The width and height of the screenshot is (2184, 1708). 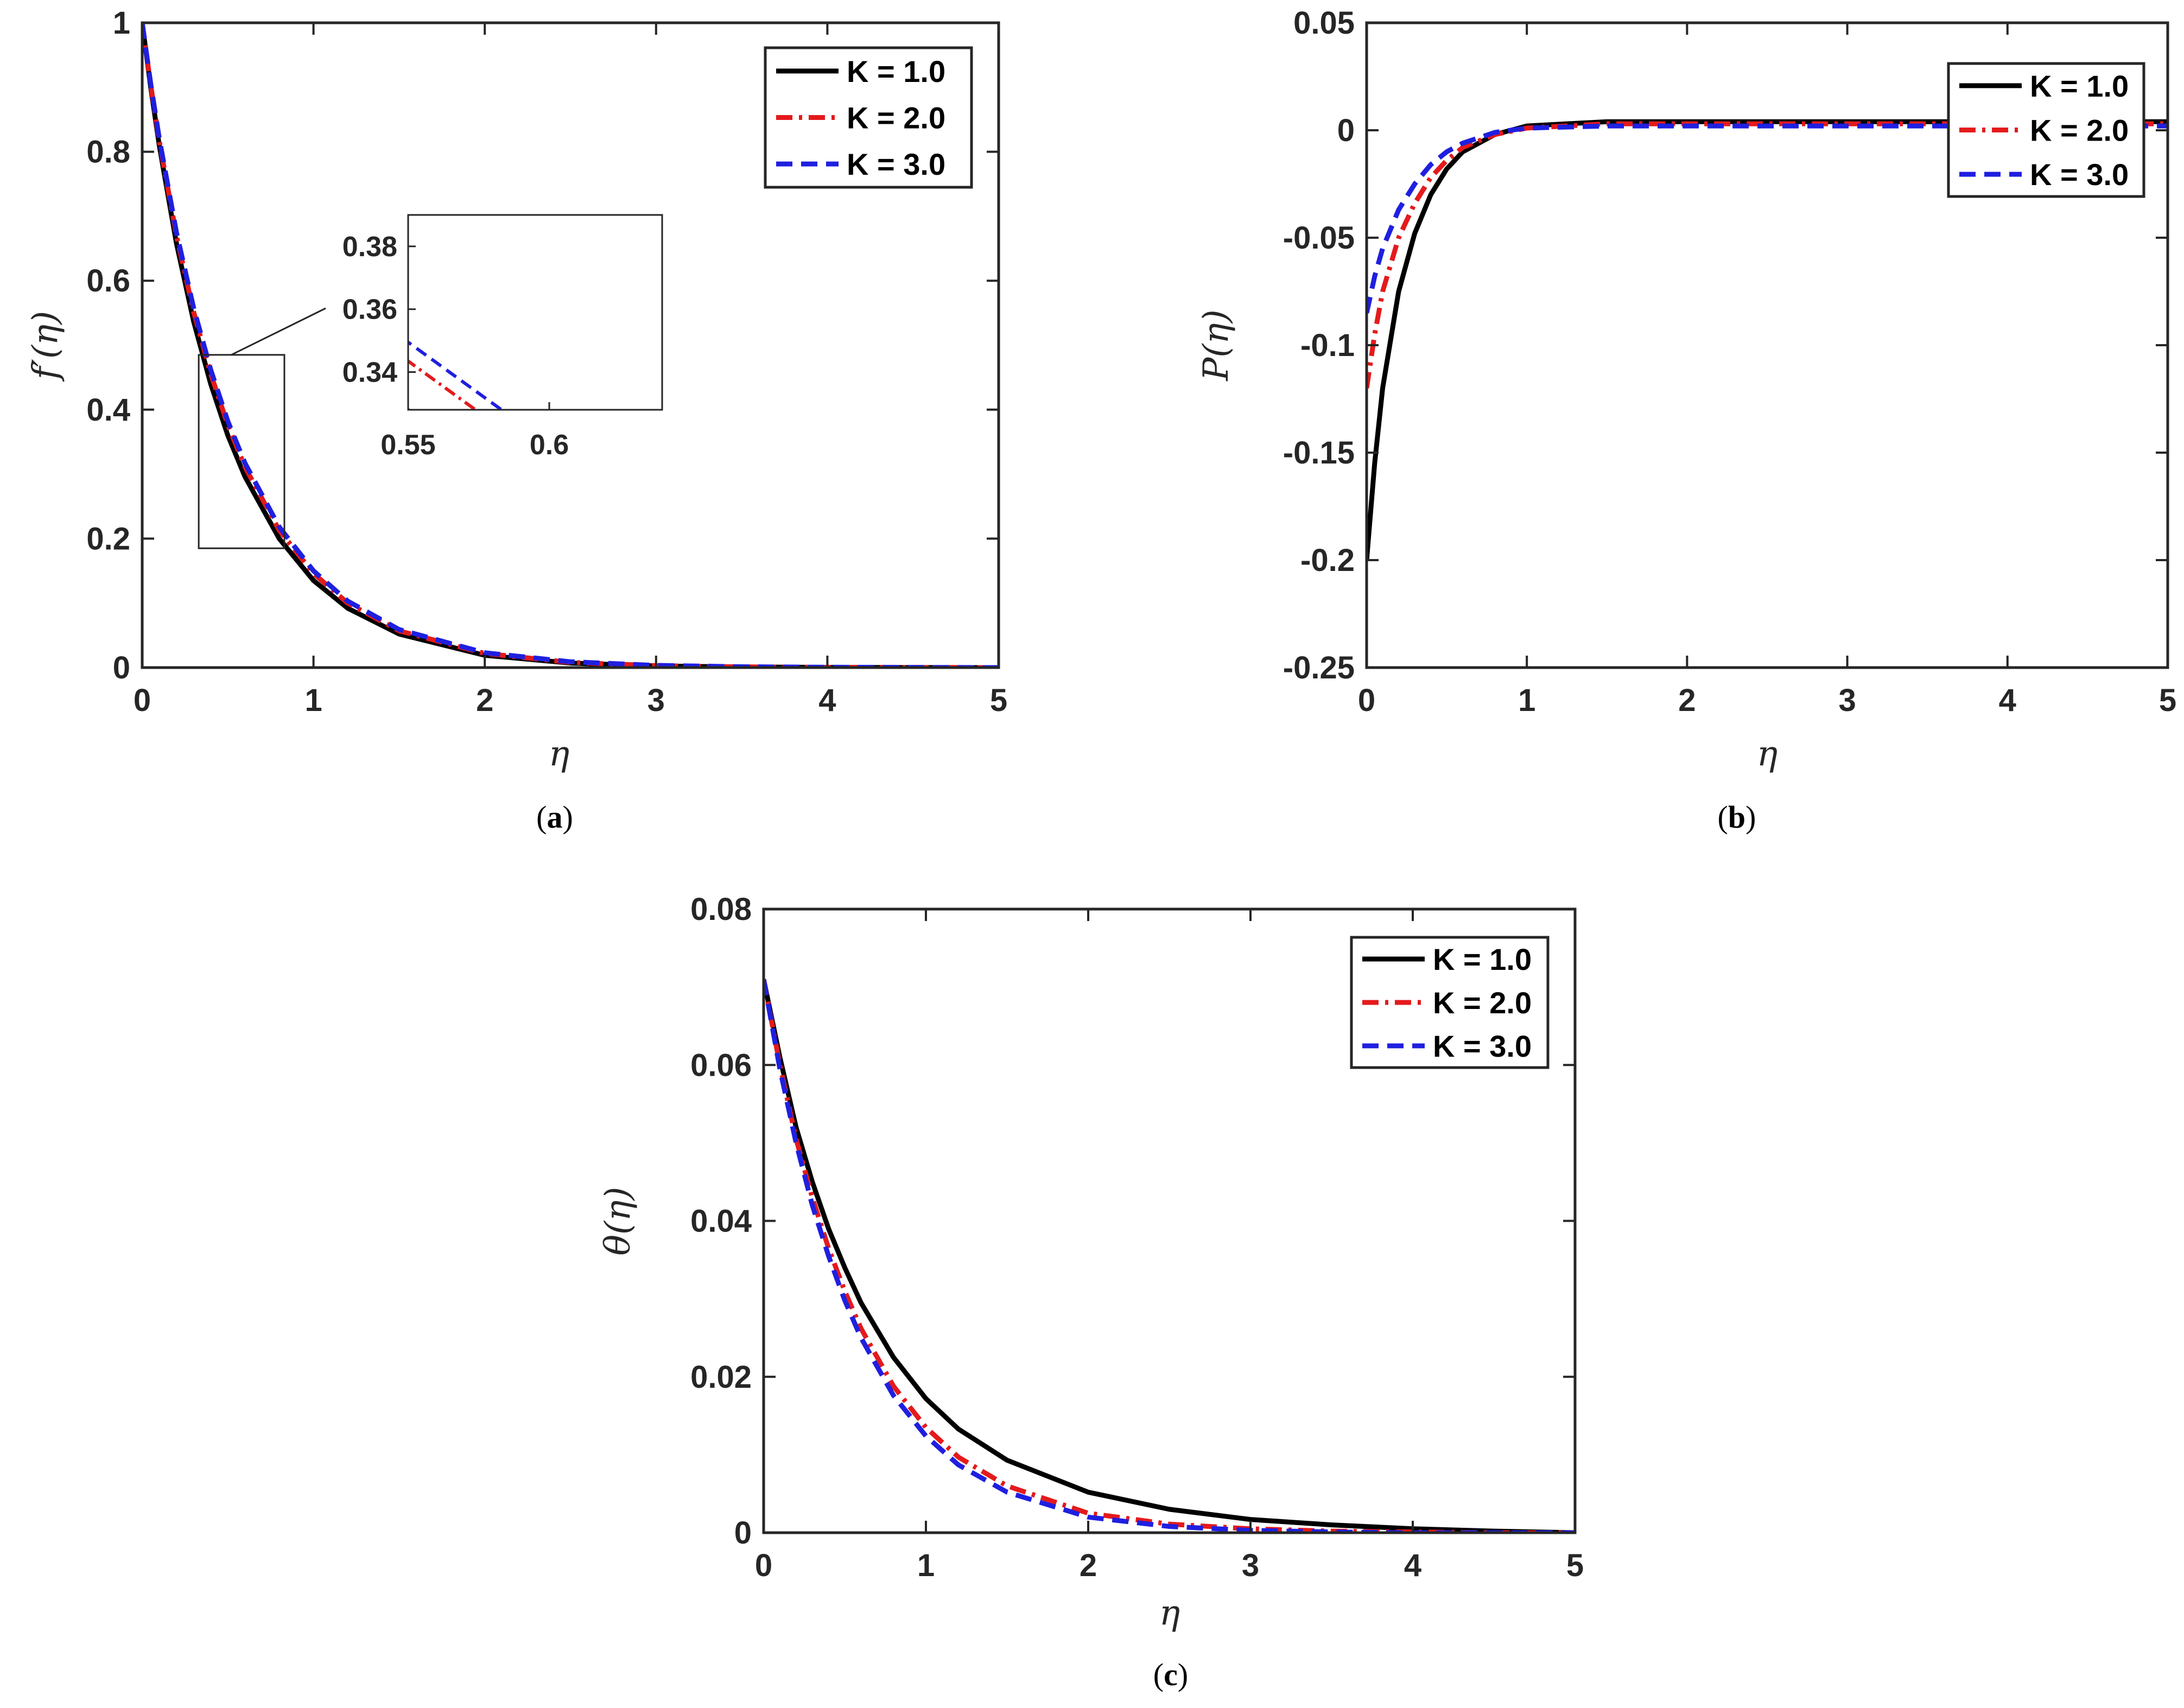 I want to click on y-tick-label: 0.2, so click(x=108, y=538).